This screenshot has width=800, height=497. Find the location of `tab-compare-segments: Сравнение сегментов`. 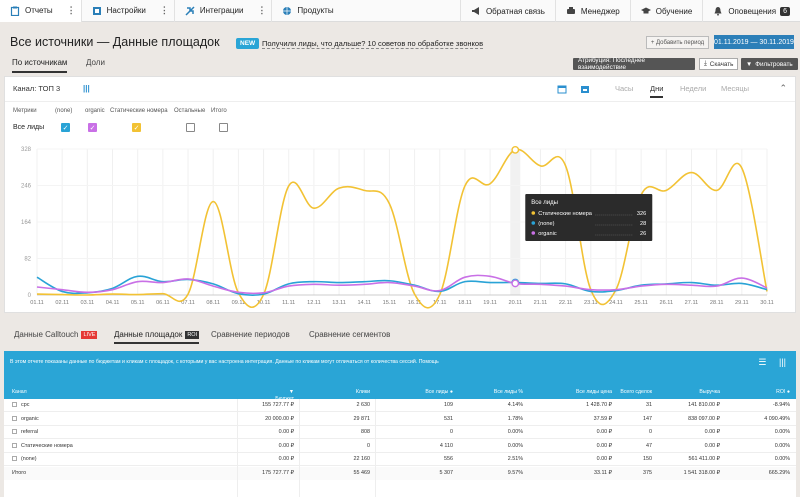

tab-compare-segments: Сравнение сегментов is located at coordinates (350, 334).